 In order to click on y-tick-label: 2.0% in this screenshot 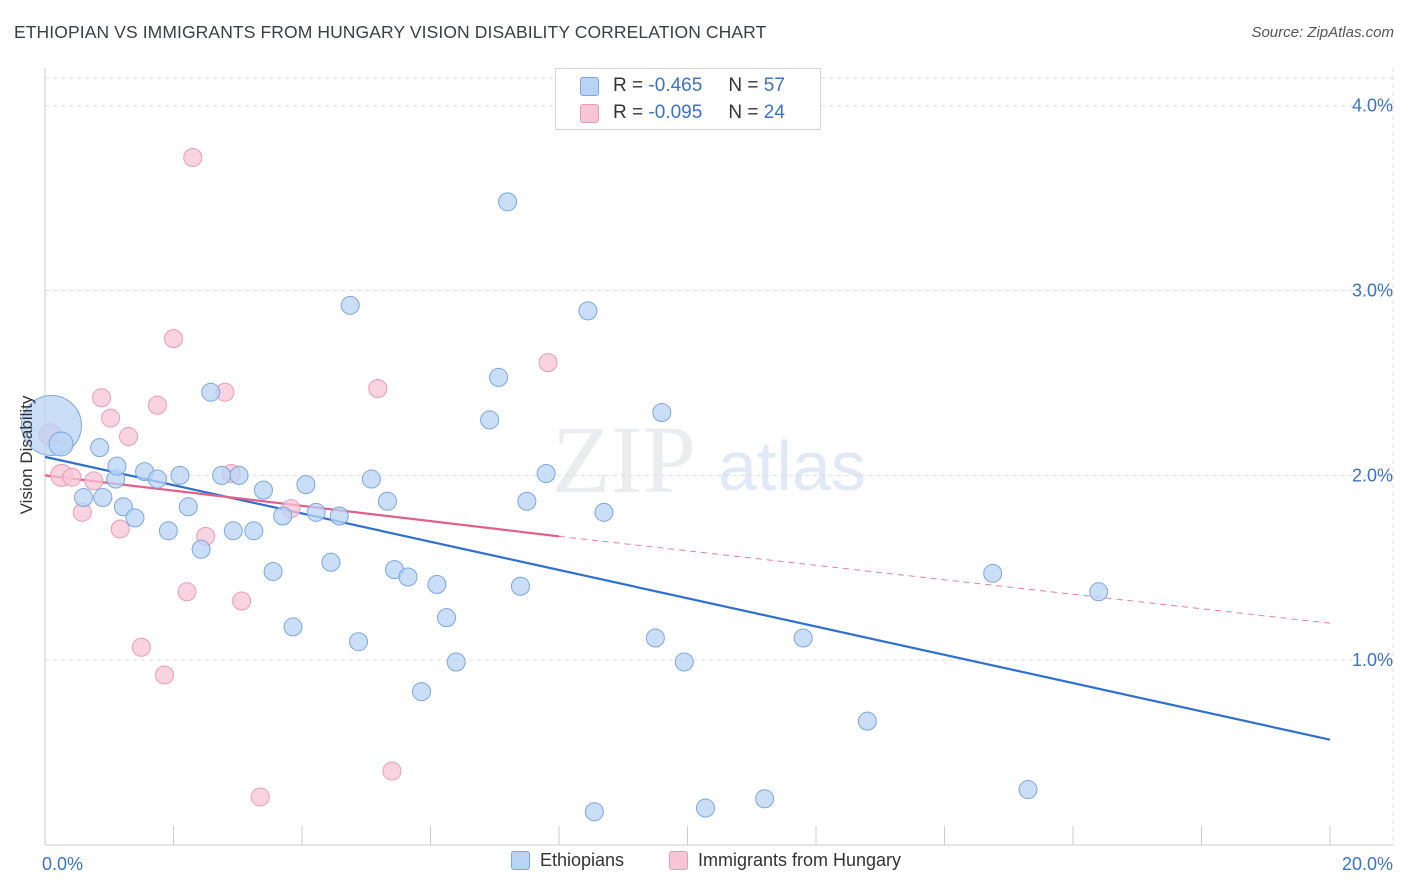, I will do `click(1372, 475)`.